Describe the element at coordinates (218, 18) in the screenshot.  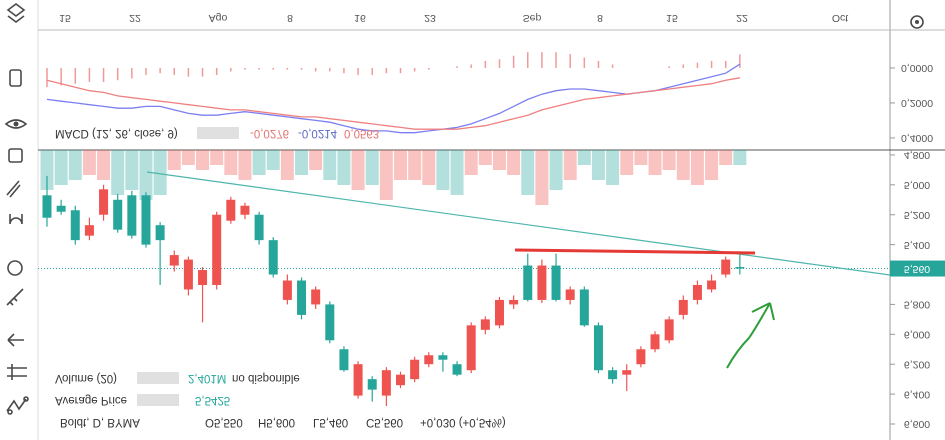
I see `x-tick-label: Ago` at that location.